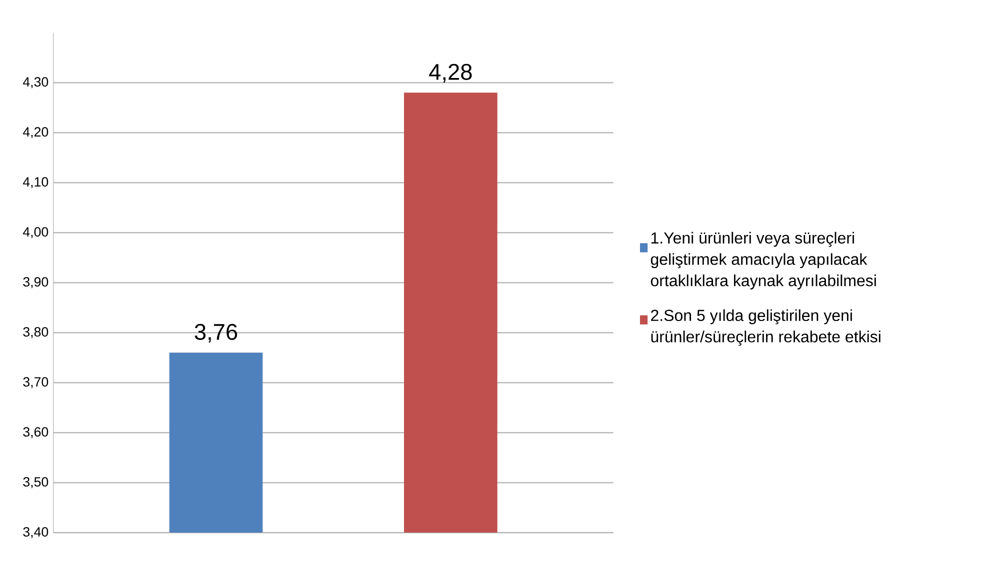 The height and width of the screenshot is (562, 1000). What do you see at coordinates (35, 482) in the screenshot?
I see `y-tick-label: 3,50` at bounding box center [35, 482].